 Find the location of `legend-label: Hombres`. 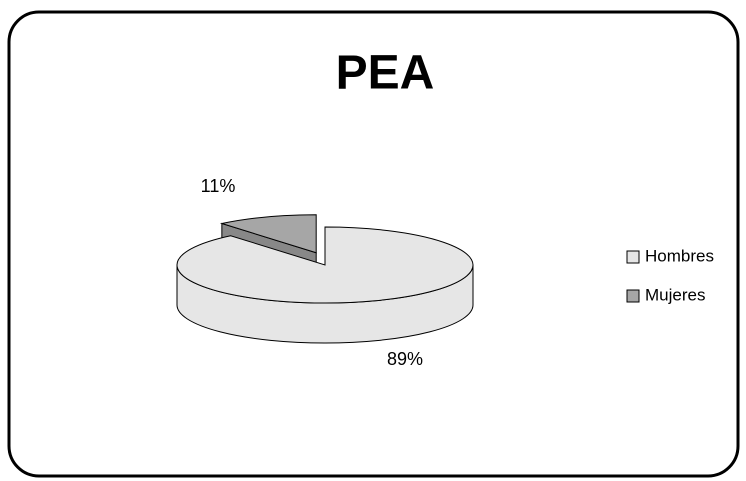

legend-label: Hombres is located at coordinates (679, 255).